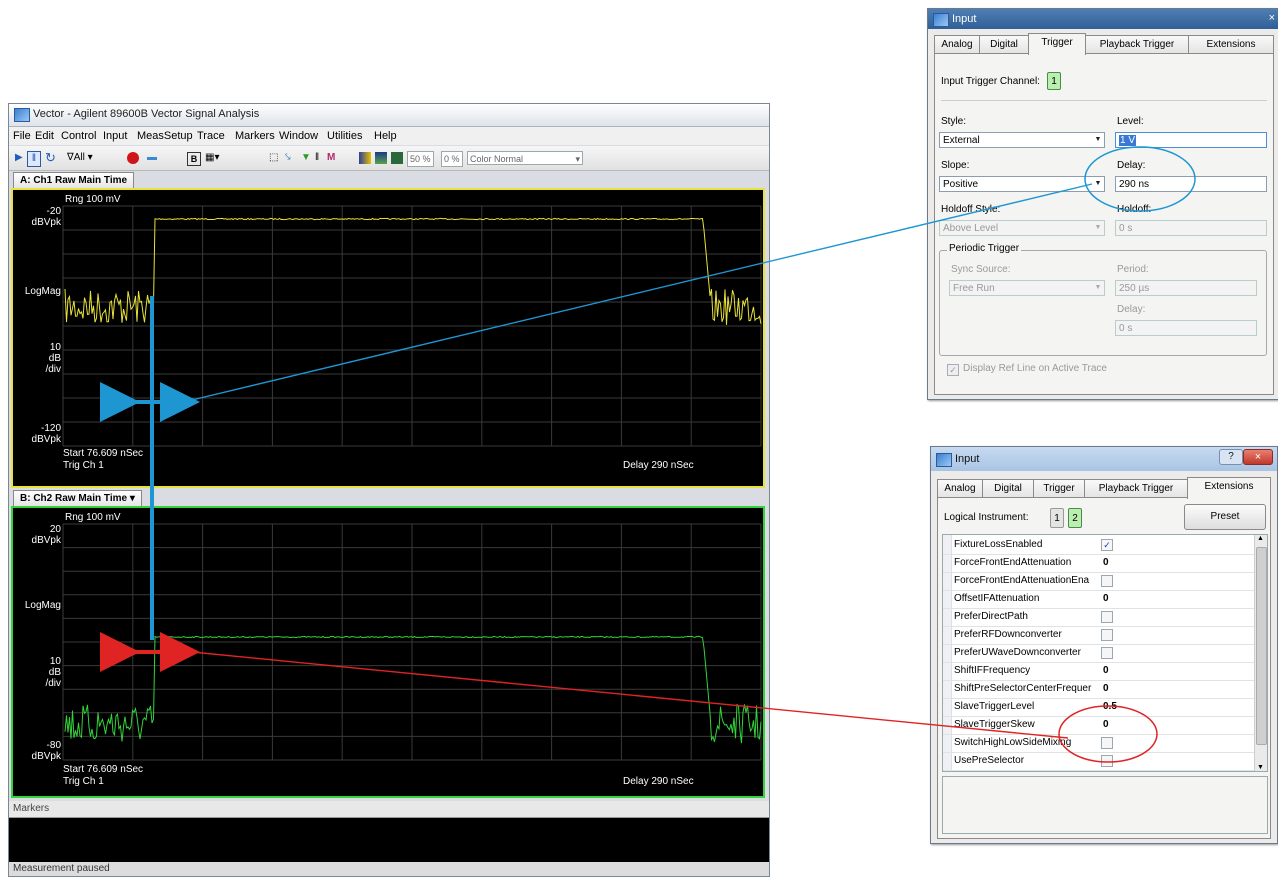  Describe the element at coordinates (1099, 726) in the screenshot. I see `property-row: SlaveTriggerSkew 0` at that location.